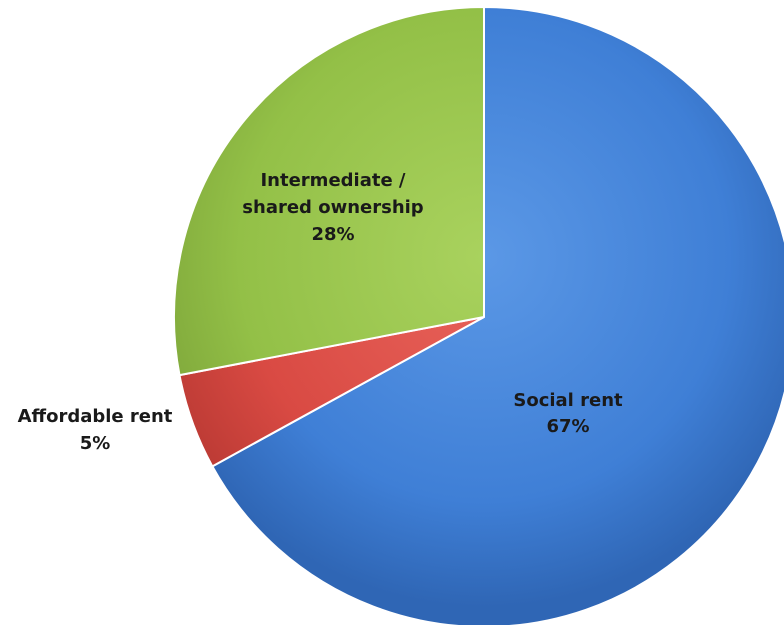  What do you see at coordinates (95, 443) in the screenshot?
I see `slice-value-label: 5%` at bounding box center [95, 443].